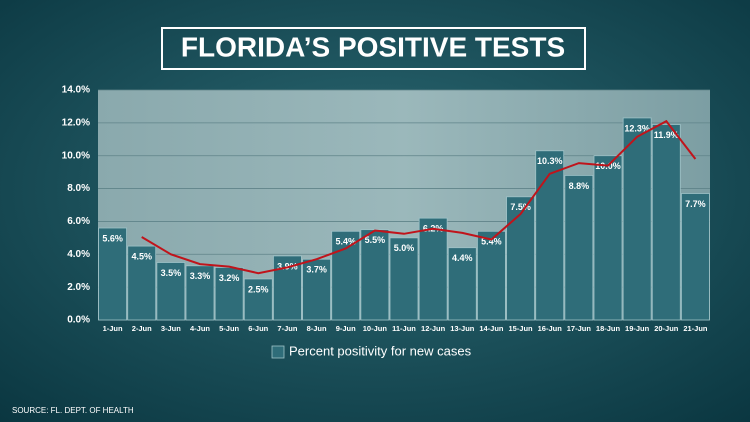 The height and width of the screenshot is (422, 750). What do you see at coordinates (375, 328) in the screenshot?
I see `x-tick-label: 10-Jun` at bounding box center [375, 328].